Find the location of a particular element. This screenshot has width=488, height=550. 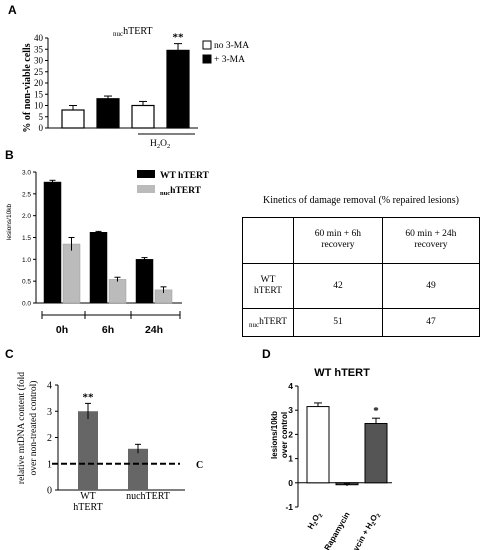

panel-a-y-tick-label: 20 is located at coordinates (39, 83).